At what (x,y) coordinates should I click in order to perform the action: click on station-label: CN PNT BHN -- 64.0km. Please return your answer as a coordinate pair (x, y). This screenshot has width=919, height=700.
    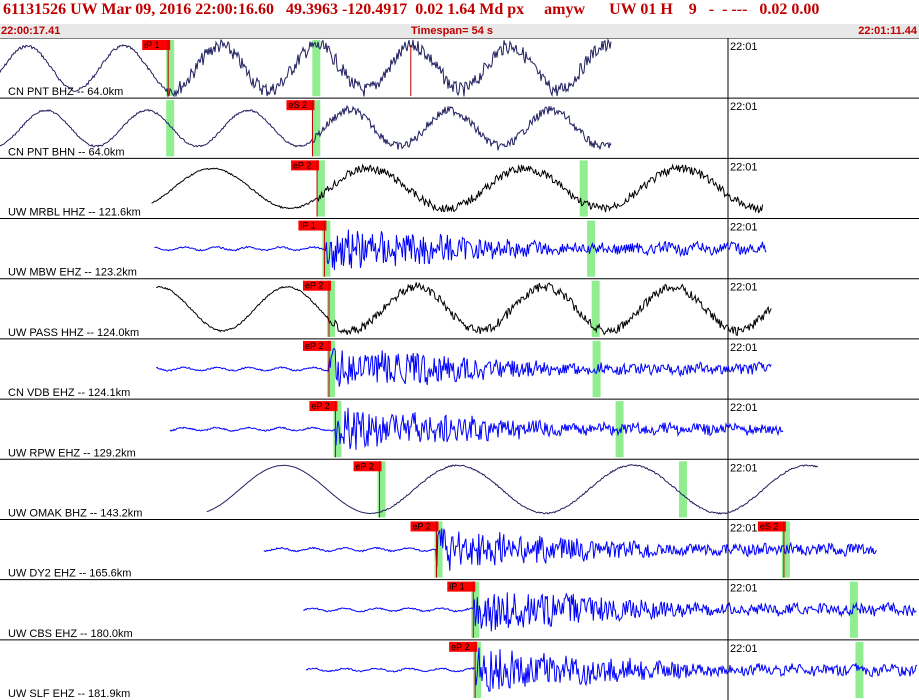
    Looking at the image, I should click on (66, 152).